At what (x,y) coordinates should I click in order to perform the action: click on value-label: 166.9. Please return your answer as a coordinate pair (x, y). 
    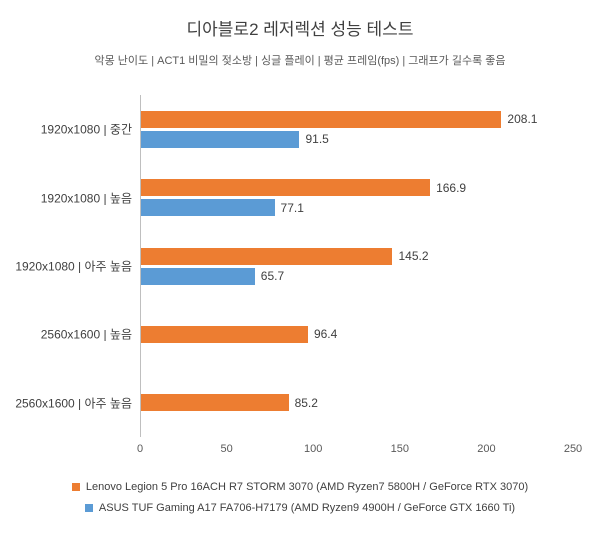
    Looking at the image, I should click on (451, 187).